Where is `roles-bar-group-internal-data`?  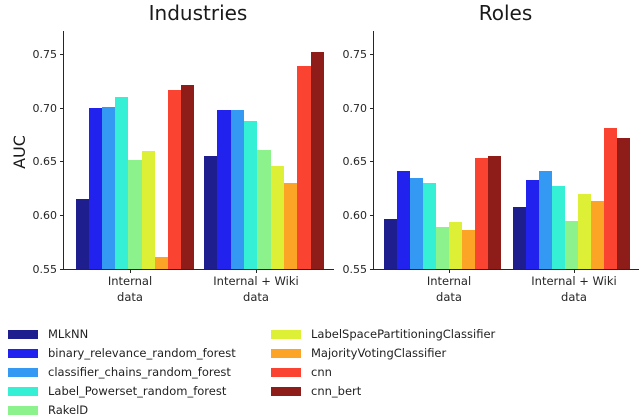 roles-bar-group-internal-data is located at coordinates (442, 150).